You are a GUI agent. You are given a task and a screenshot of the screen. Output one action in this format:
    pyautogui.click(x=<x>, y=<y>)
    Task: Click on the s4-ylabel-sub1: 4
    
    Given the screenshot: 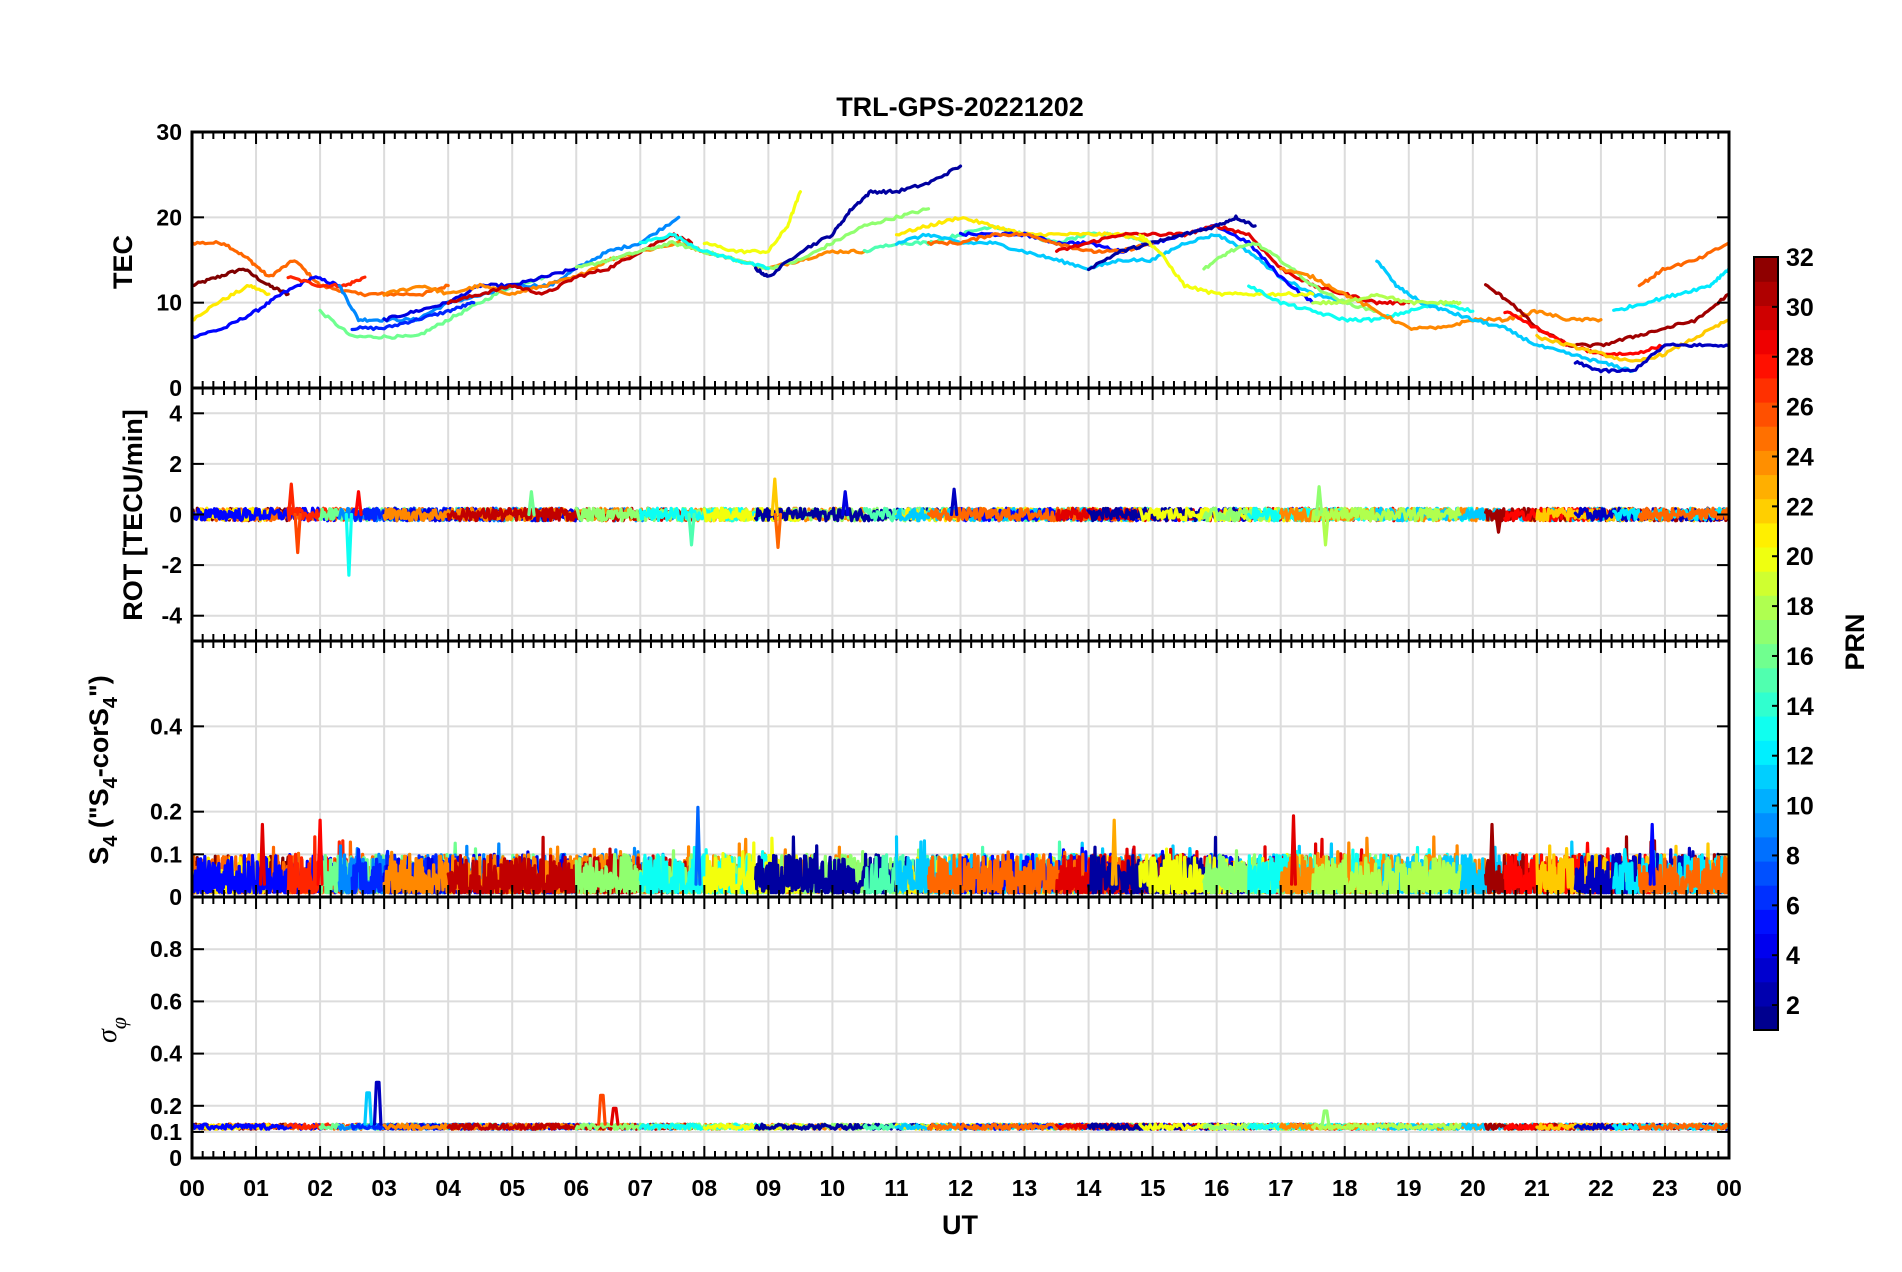 What is the action you would take?
    pyautogui.click(x=111, y=841)
    